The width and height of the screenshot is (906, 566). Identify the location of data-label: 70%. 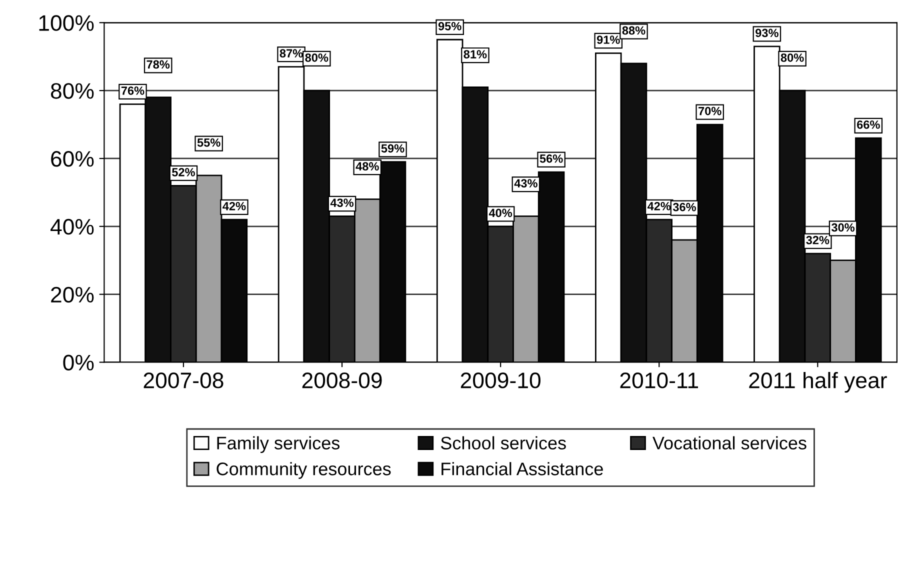
(710, 111).